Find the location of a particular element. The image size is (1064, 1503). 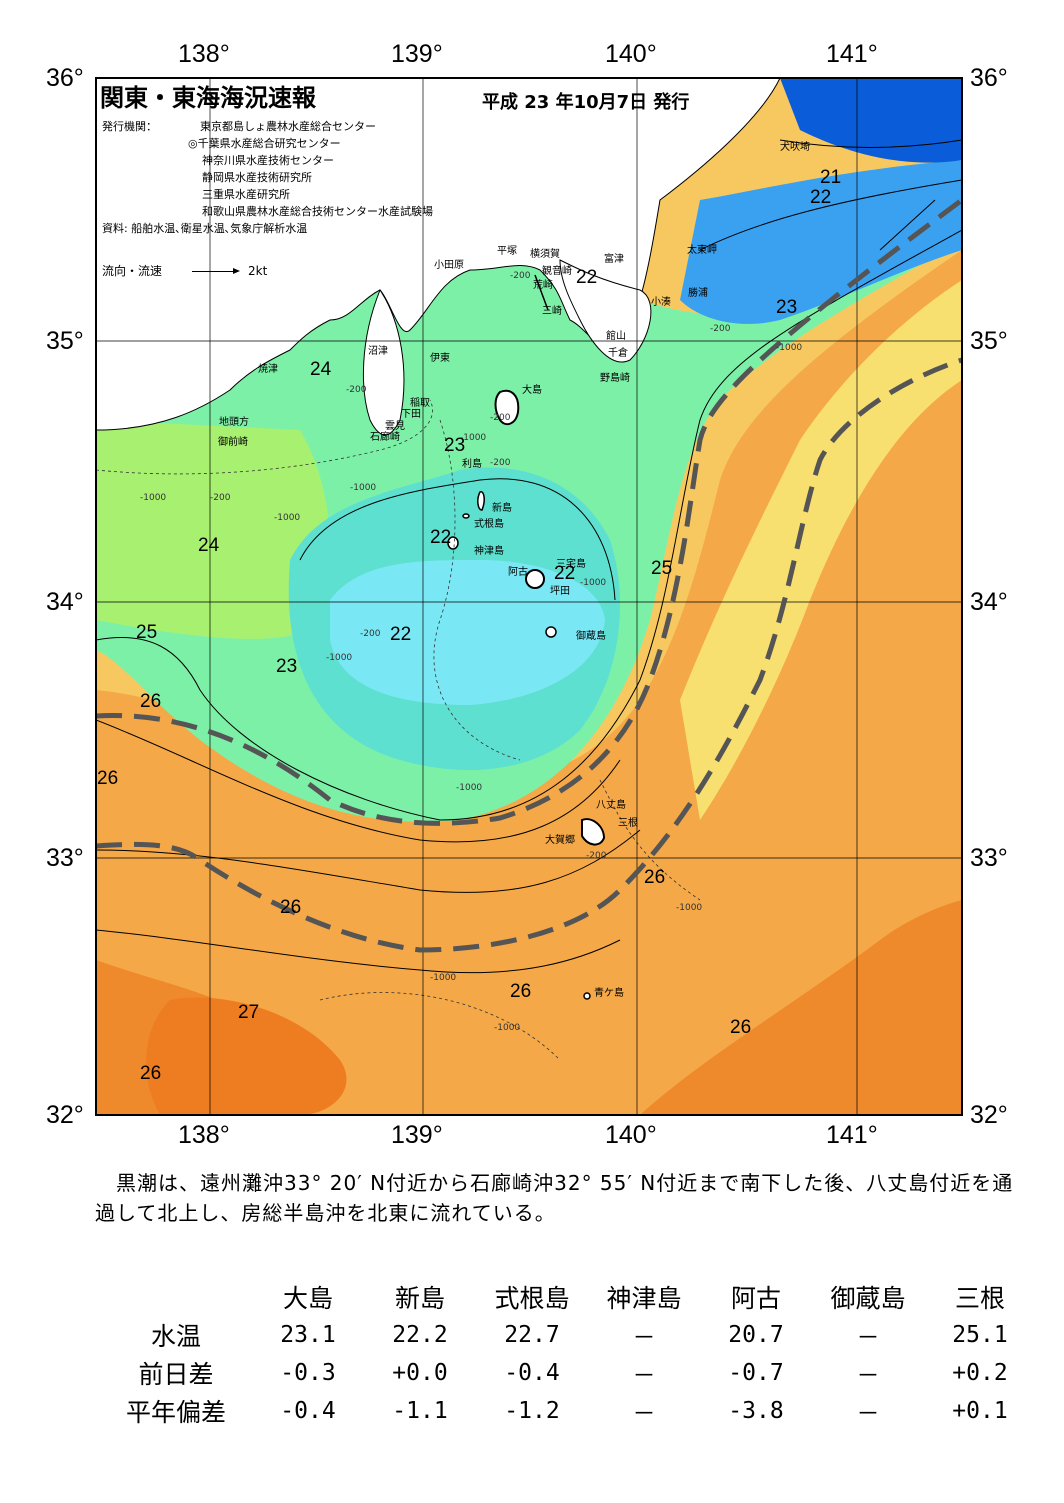

place-label: 千倉 is located at coordinates (618, 352).